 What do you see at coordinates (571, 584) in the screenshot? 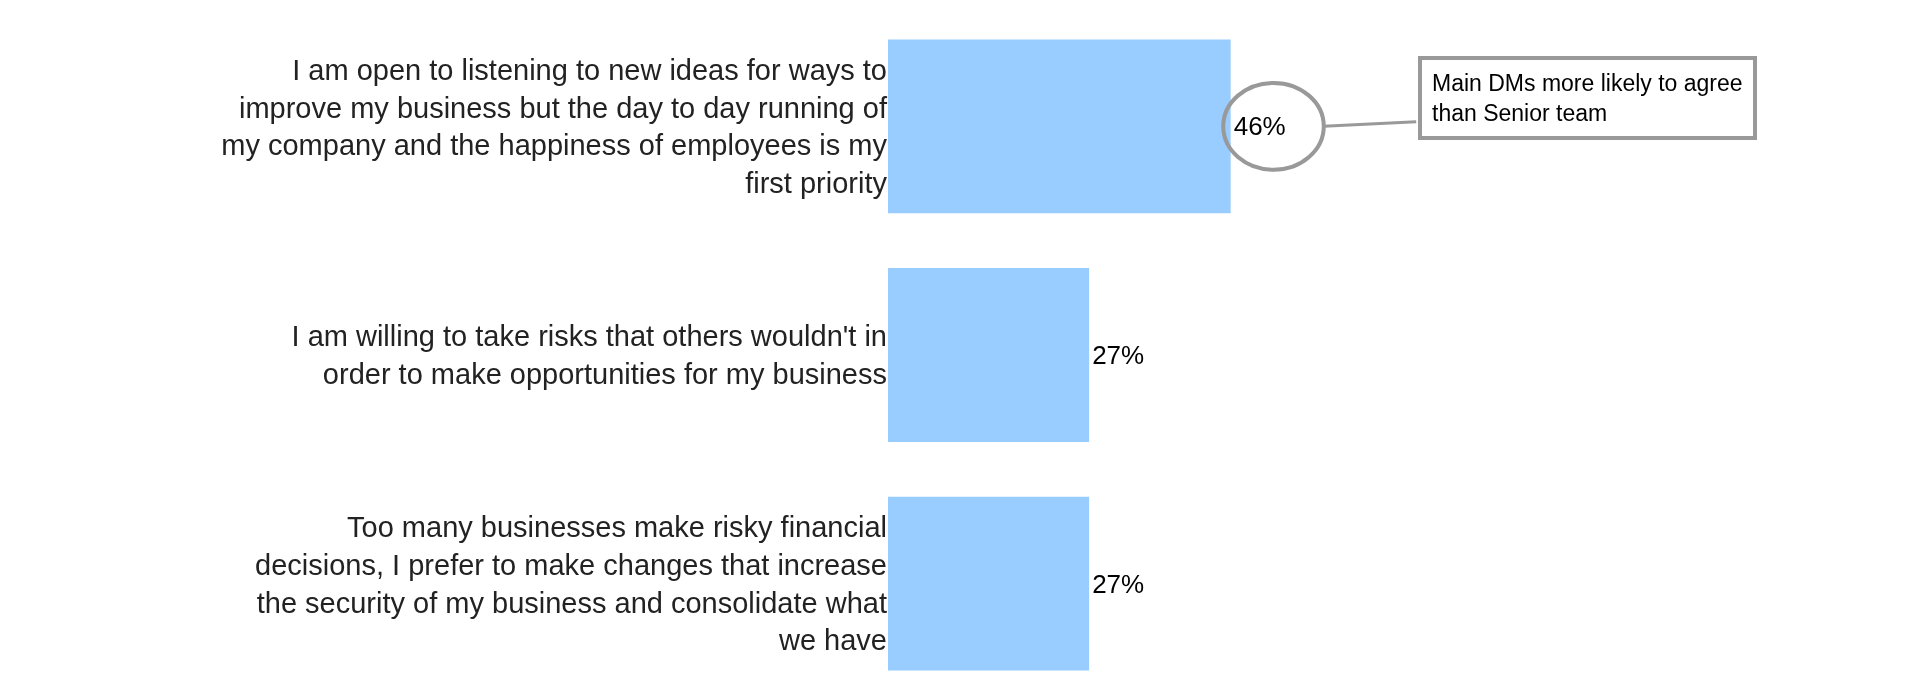
I see `y-tick-label: Too many businesses make risky financial decisions, I prefer to make changes that increase the security of my business and consolidate what we have` at bounding box center [571, 584].